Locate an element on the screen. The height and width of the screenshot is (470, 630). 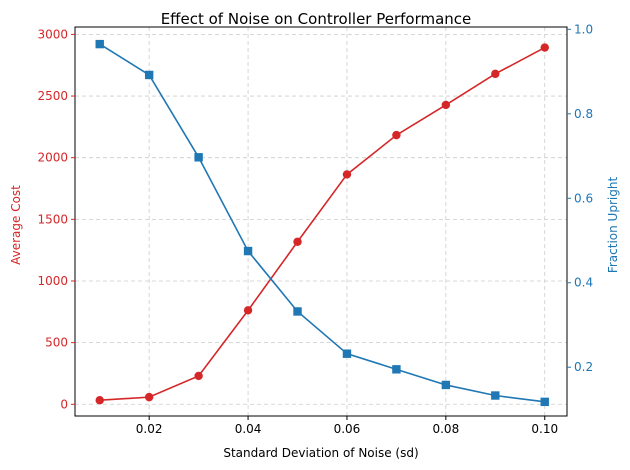
y-right-tick-label: 0.2 is located at coordinates (583, 367).